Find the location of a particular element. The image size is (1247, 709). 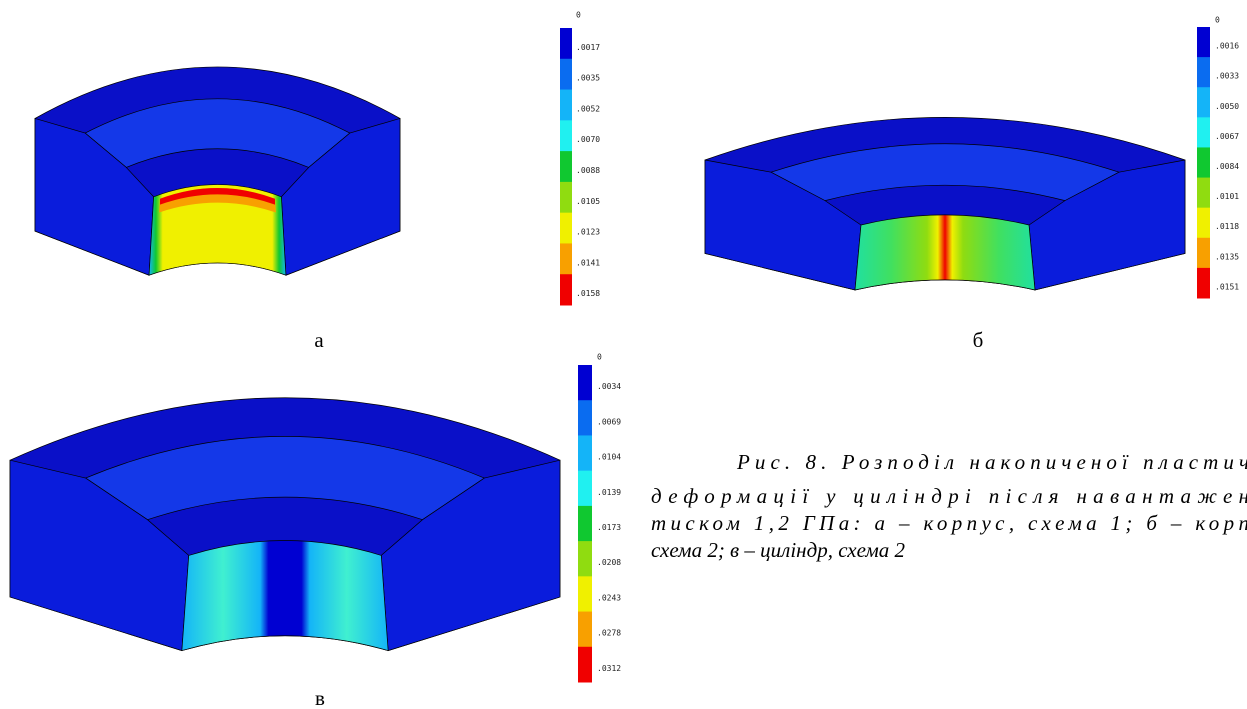

legend-label: .0141 is located at coordinates (588, 262).